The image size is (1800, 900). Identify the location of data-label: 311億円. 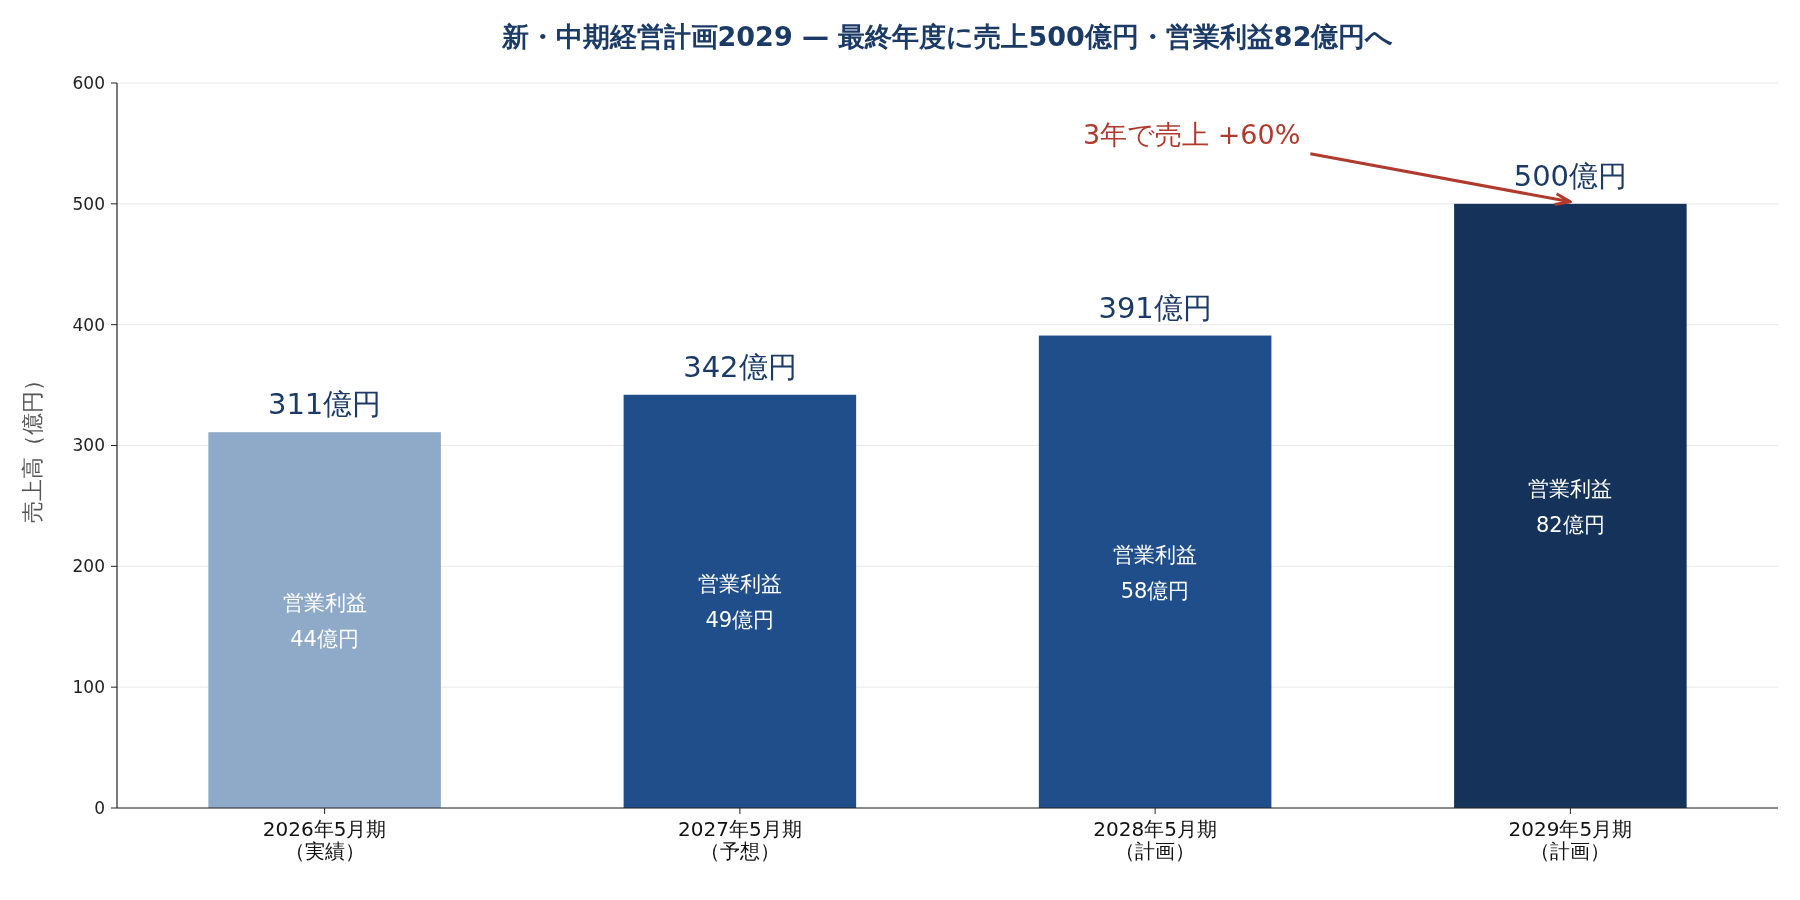
(324, 404).